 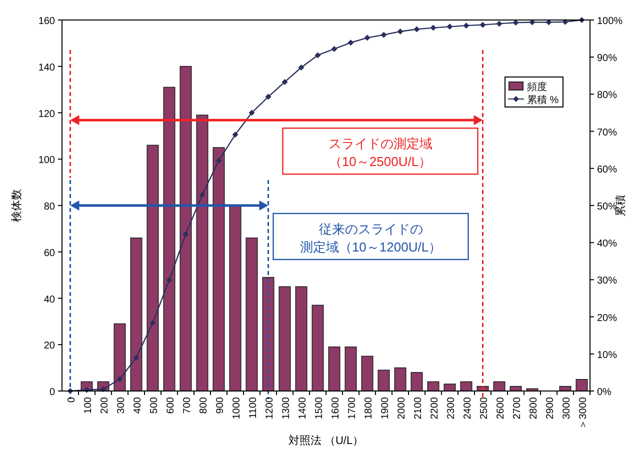 I want to click on y-tick-label: 40, so click(x=50, y=300).